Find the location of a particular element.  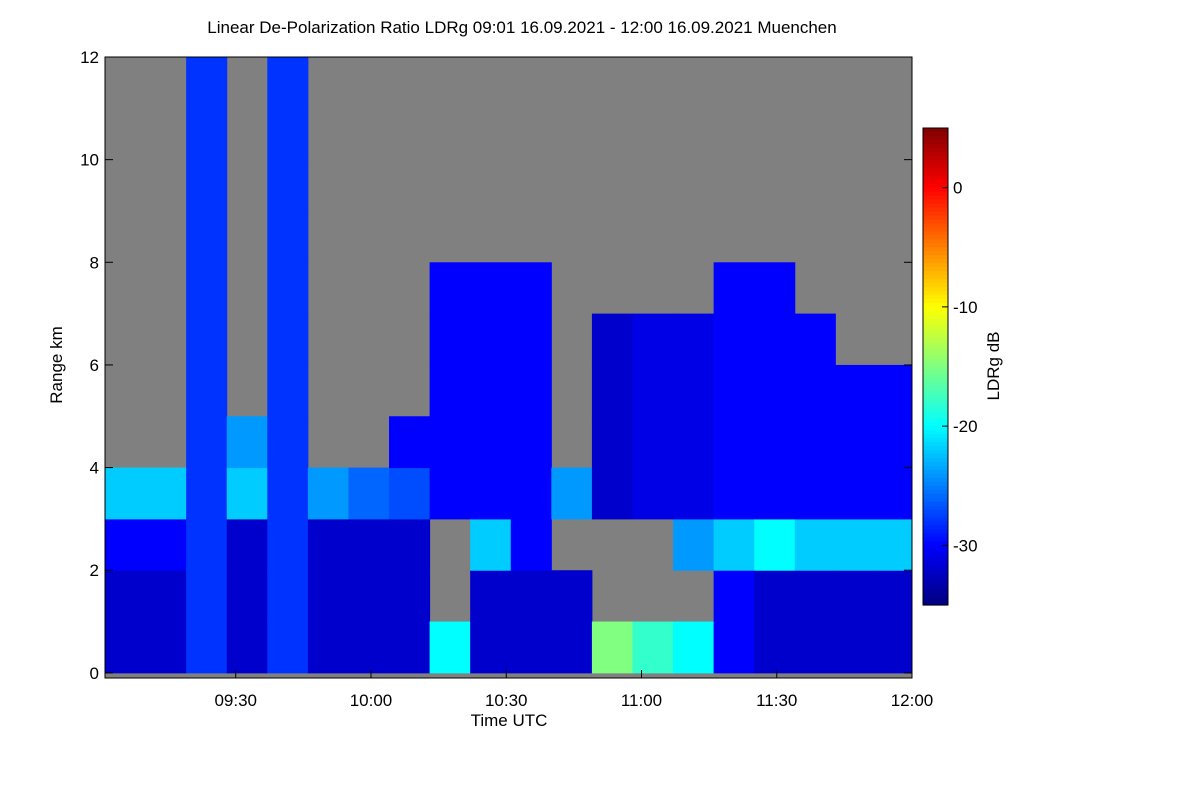

y-tick-label: 10 is located at coordinates (89, 160).